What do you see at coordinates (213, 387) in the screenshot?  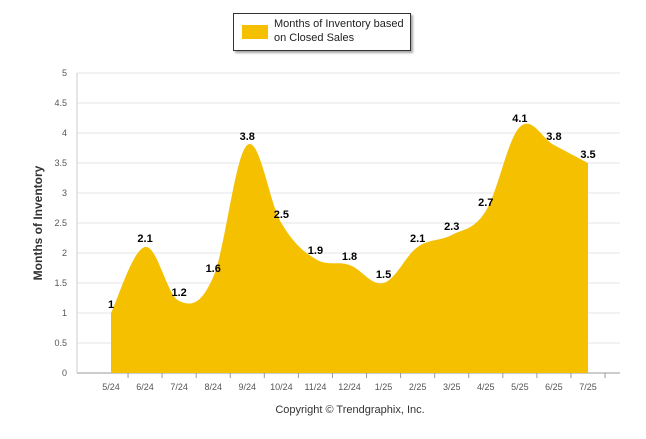 I see `x-tick-label: 8/24` at bounding box center [213, 387].